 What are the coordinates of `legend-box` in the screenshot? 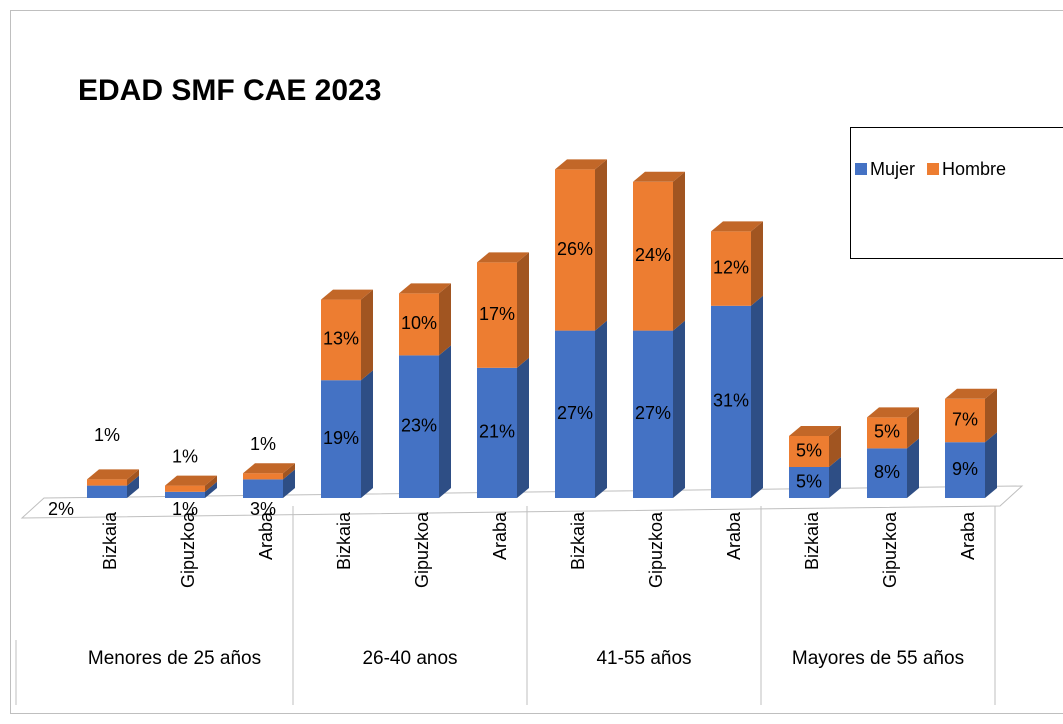 It's located at (956, 193).